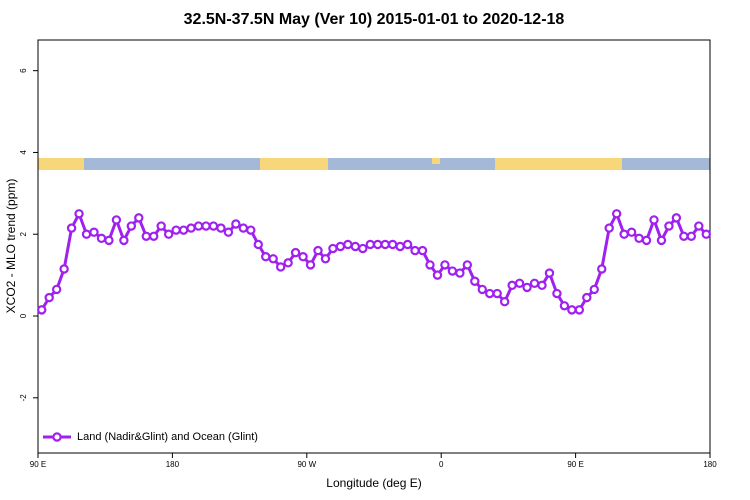 The image size is (750, 500). I want to click on y-tick-label: -2, so click(23, 398).